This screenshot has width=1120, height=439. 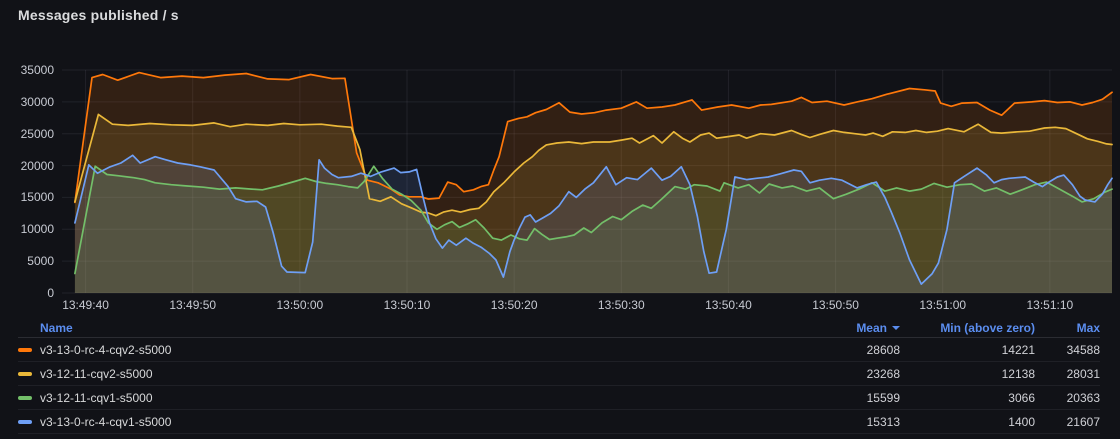 What do you see at coordinates (883, 373) in the screenshot?
I see `mean-value: 23268` at bounding box center [883, 373].